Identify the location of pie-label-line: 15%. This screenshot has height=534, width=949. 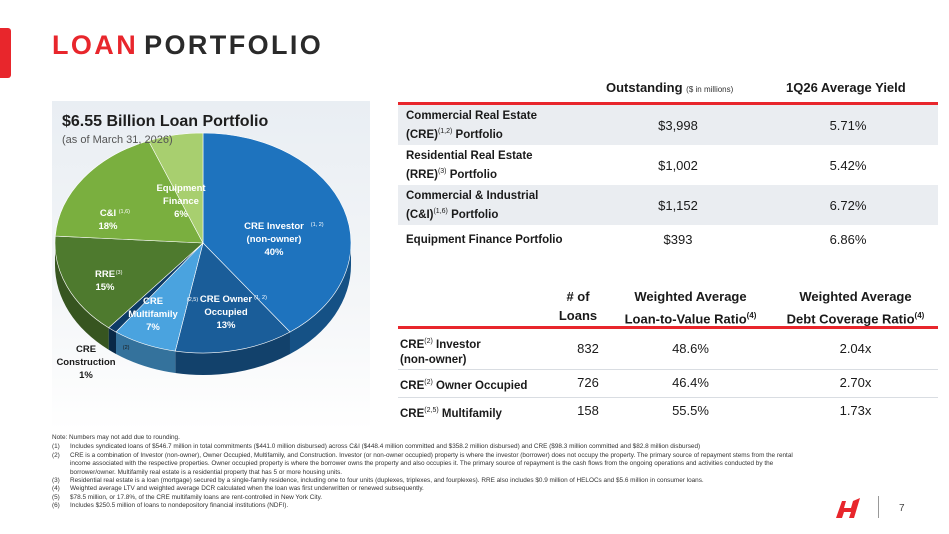
(105, 287).